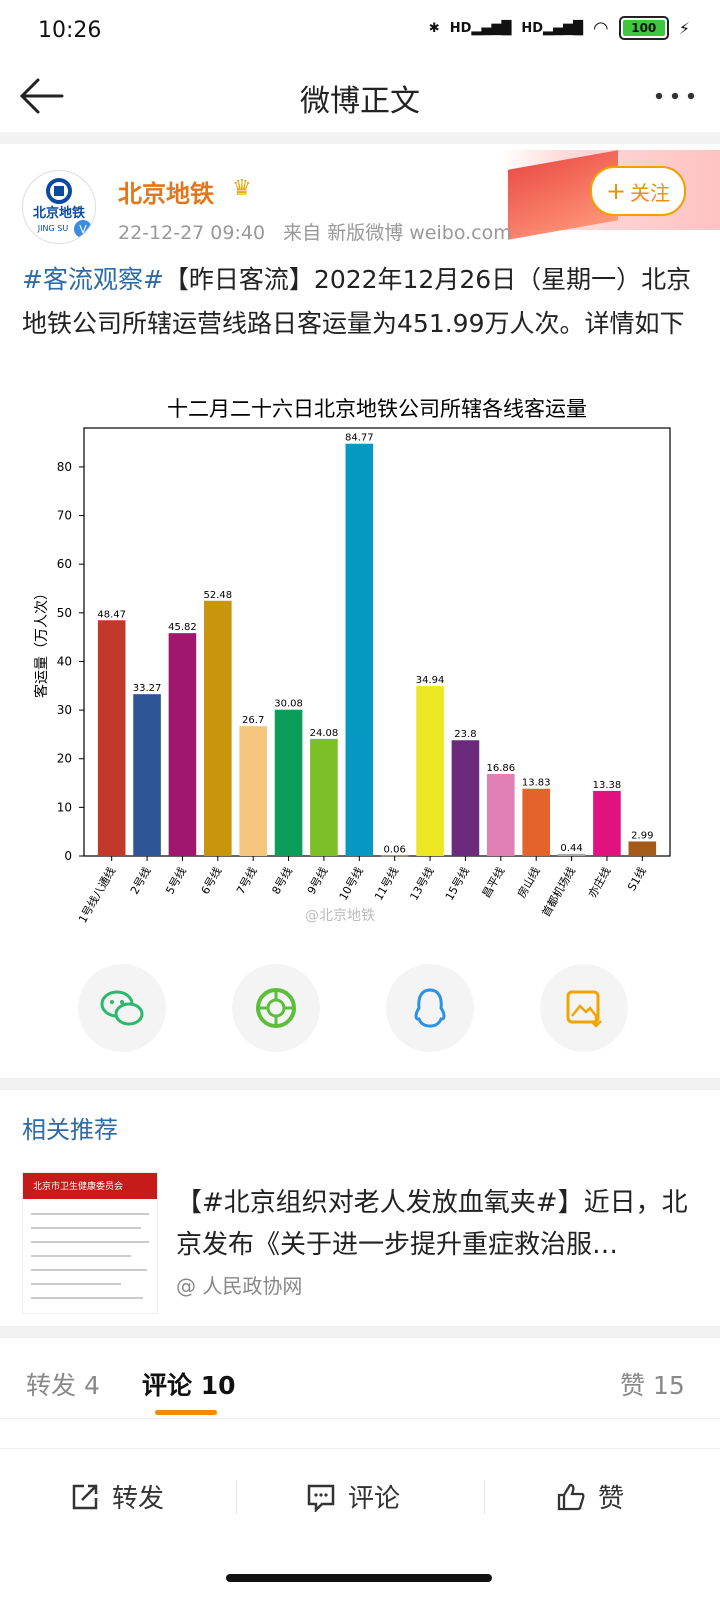  Describe the element at coordinates (64, 759) in the screenshot. I see `y-tick-label: 20` at that location.